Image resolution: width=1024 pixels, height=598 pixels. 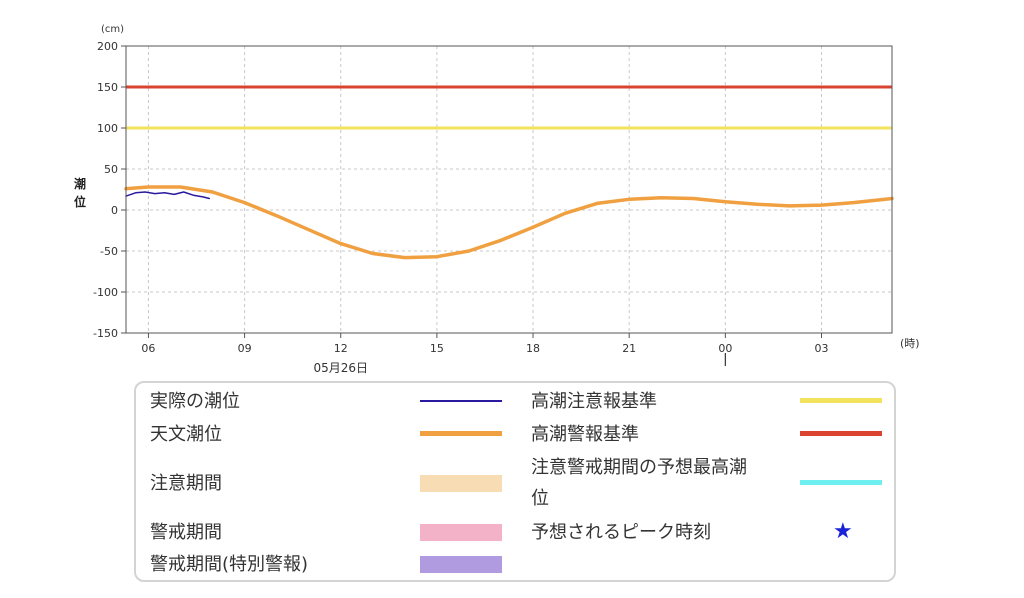 I want to click on x-tick-label: 09, so click(x=245, y=348).